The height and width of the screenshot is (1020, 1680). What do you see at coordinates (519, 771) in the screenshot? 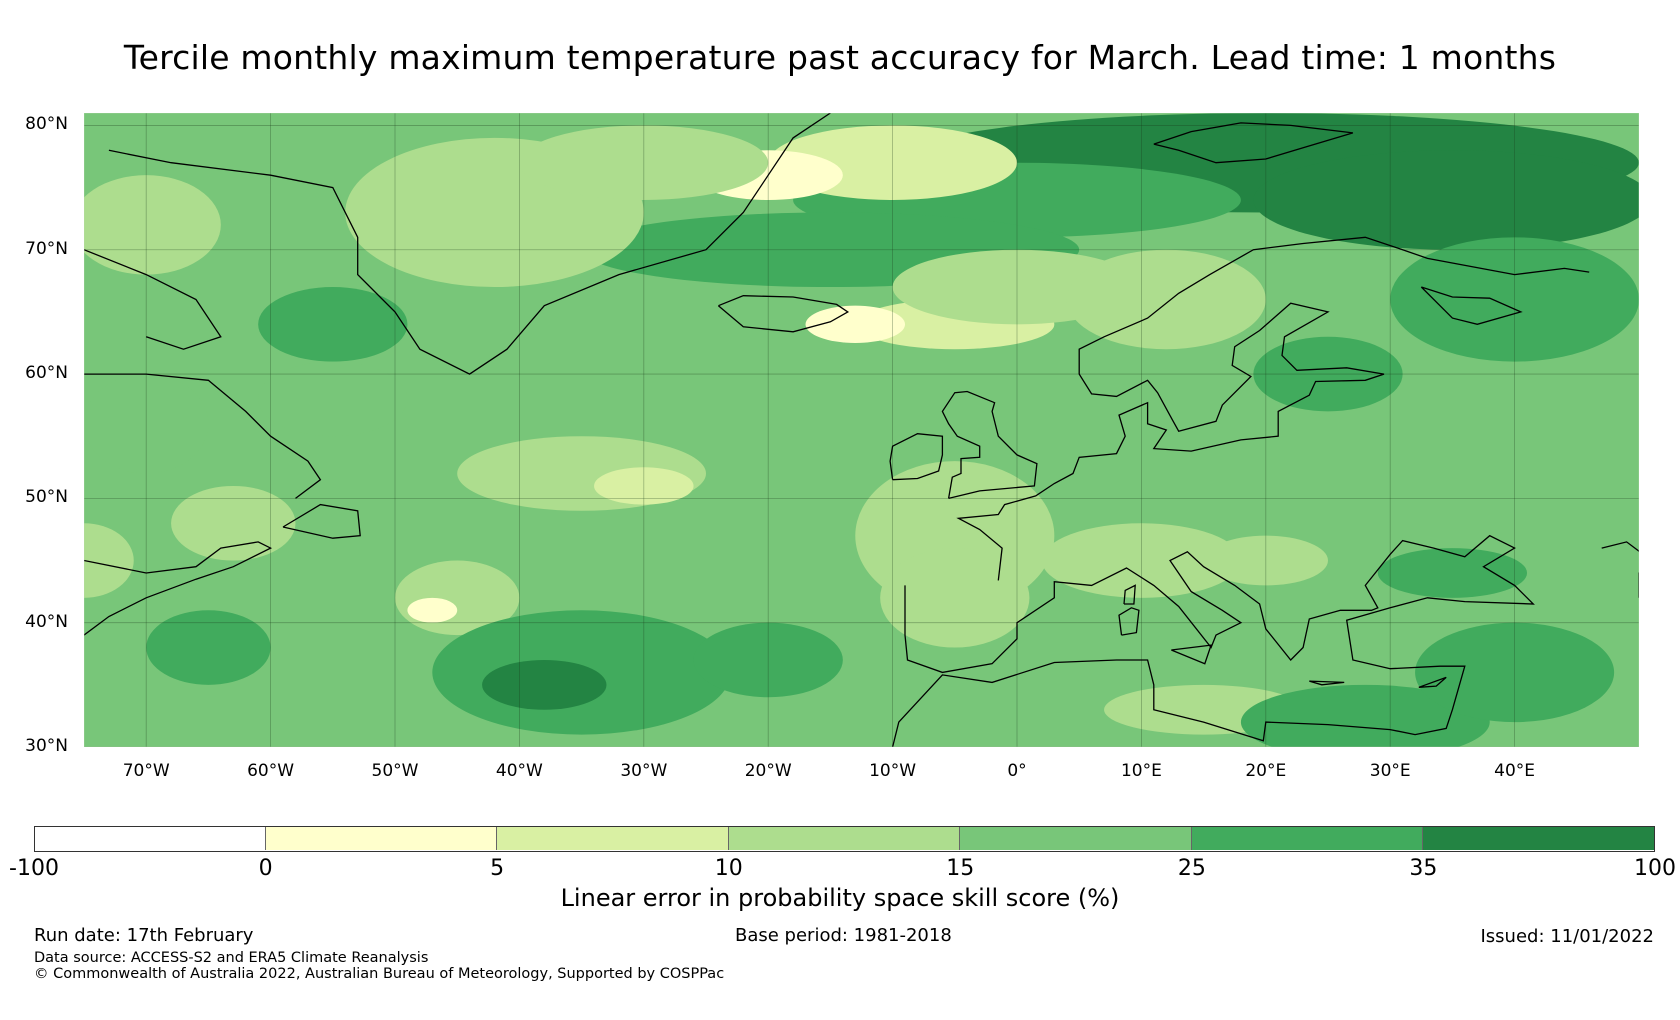
I see `lon-label: 40°W` at bounding box center [519, 771].